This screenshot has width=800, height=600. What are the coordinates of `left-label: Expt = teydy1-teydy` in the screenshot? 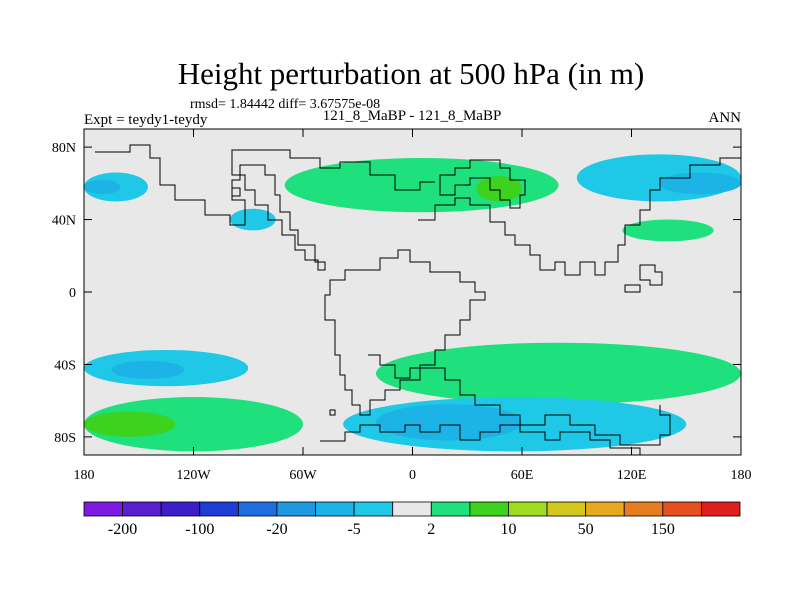 It's located at (146, 120).